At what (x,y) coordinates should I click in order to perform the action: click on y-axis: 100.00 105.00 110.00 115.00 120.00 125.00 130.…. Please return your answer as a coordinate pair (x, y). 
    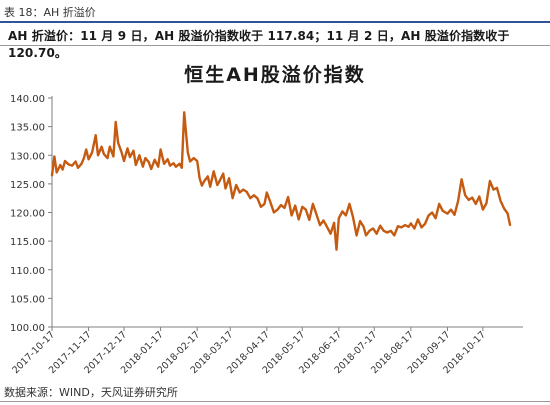
    Looking at the image, I should click on (31, 214).